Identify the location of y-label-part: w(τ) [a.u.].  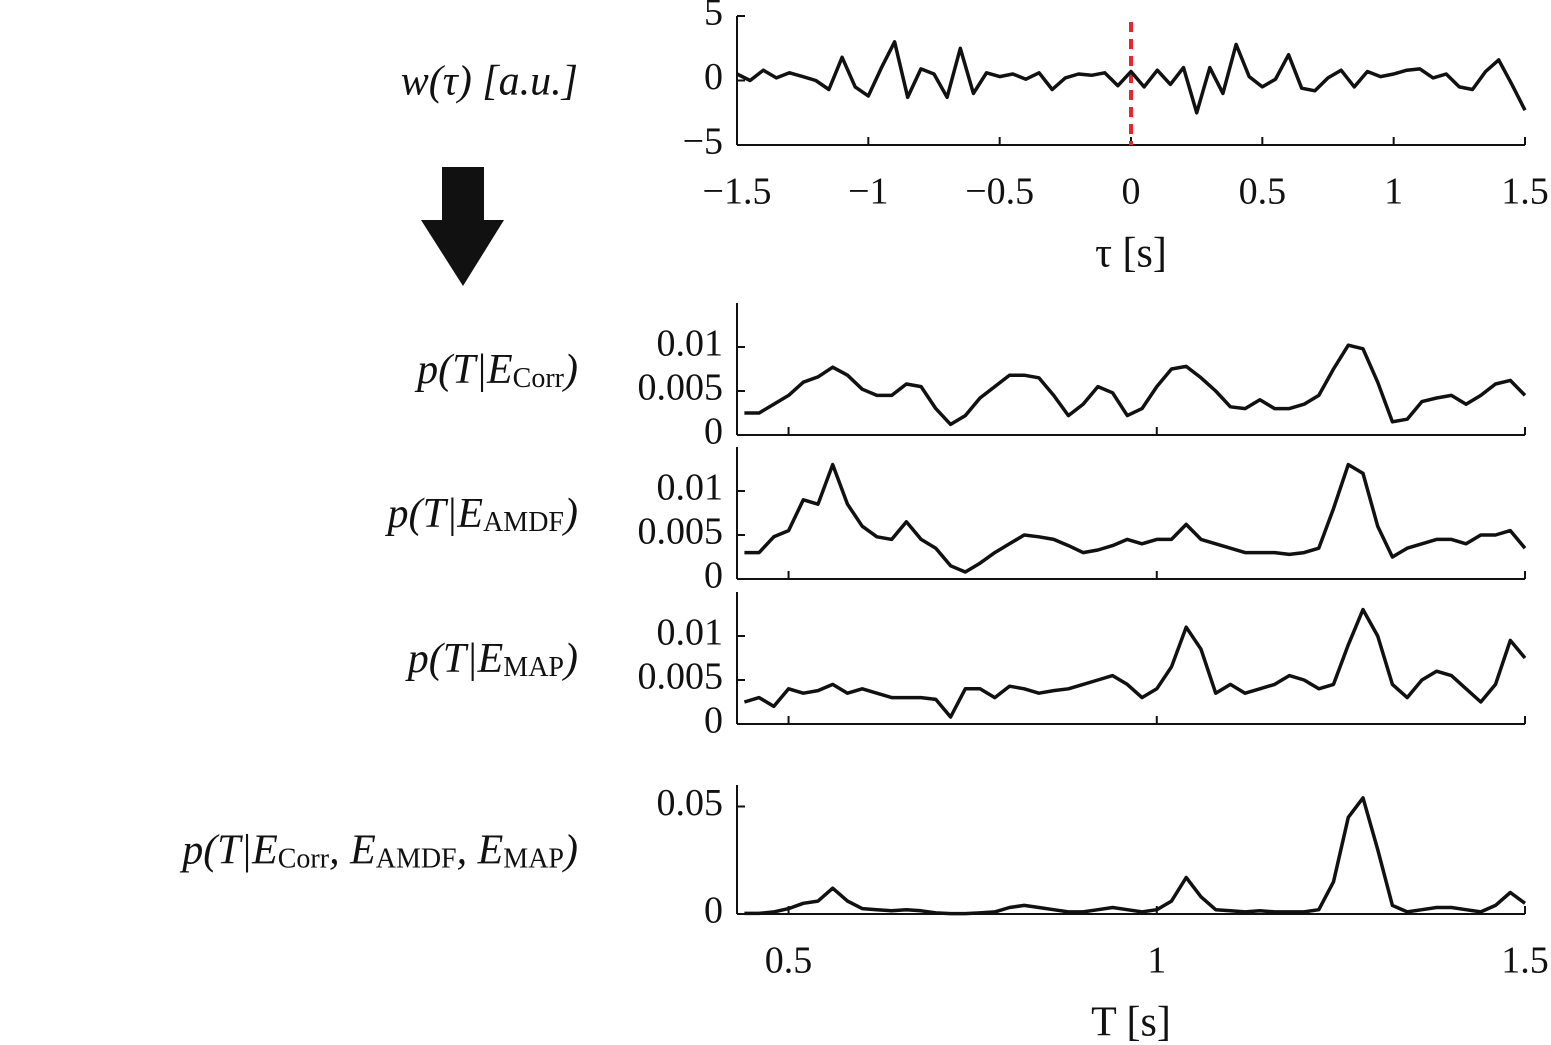
(489, 81).